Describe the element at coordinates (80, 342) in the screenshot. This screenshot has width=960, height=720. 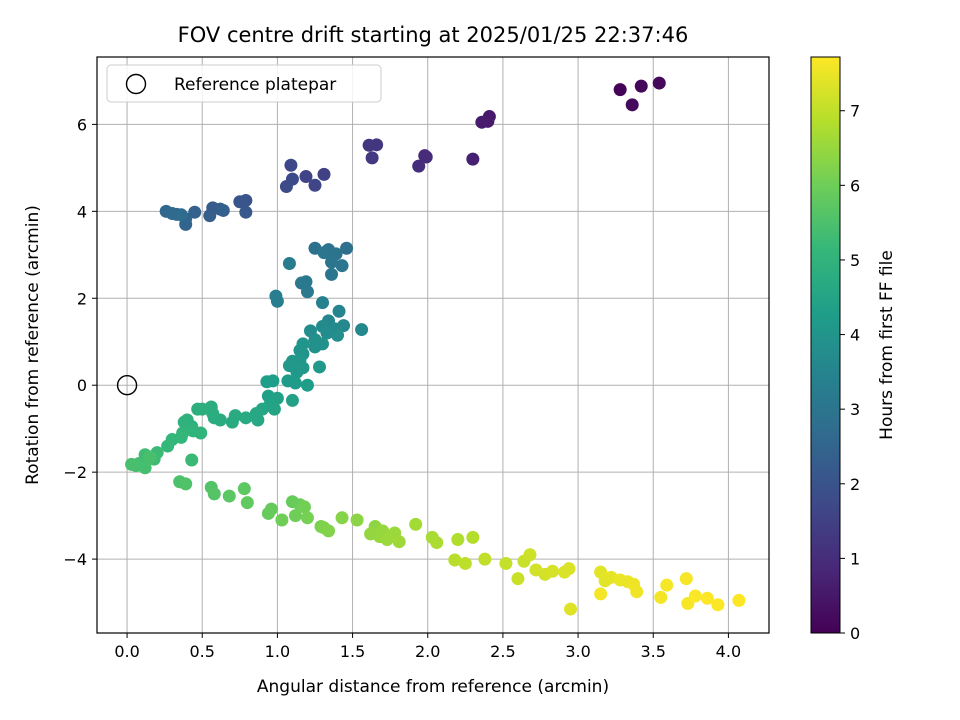
I see `y-axis-ticks: −4 −2 0 2 4 6` at that location.